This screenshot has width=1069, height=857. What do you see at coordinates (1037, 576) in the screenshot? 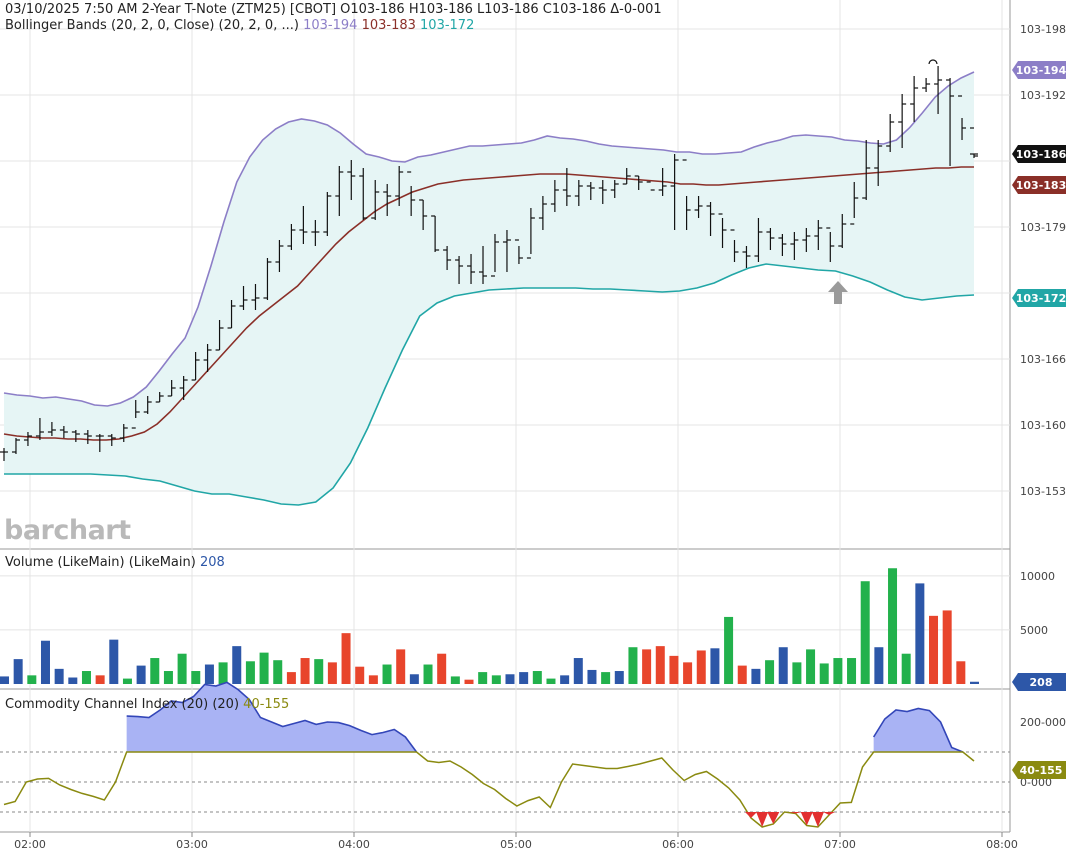
I see `volume-tick-label: 10000` at bounding box center [1037, 576].